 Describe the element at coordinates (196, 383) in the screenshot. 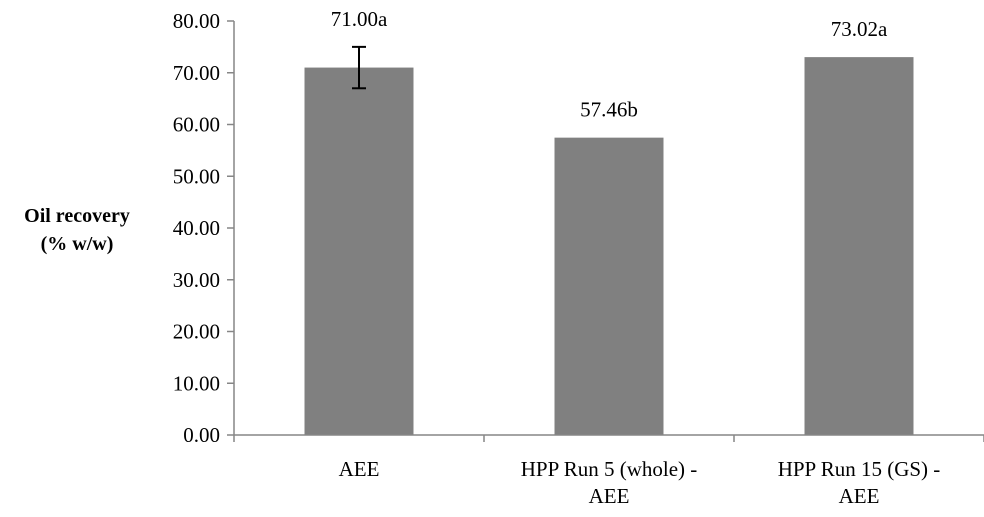

I see `y-tick-label: 10.00` at that location.